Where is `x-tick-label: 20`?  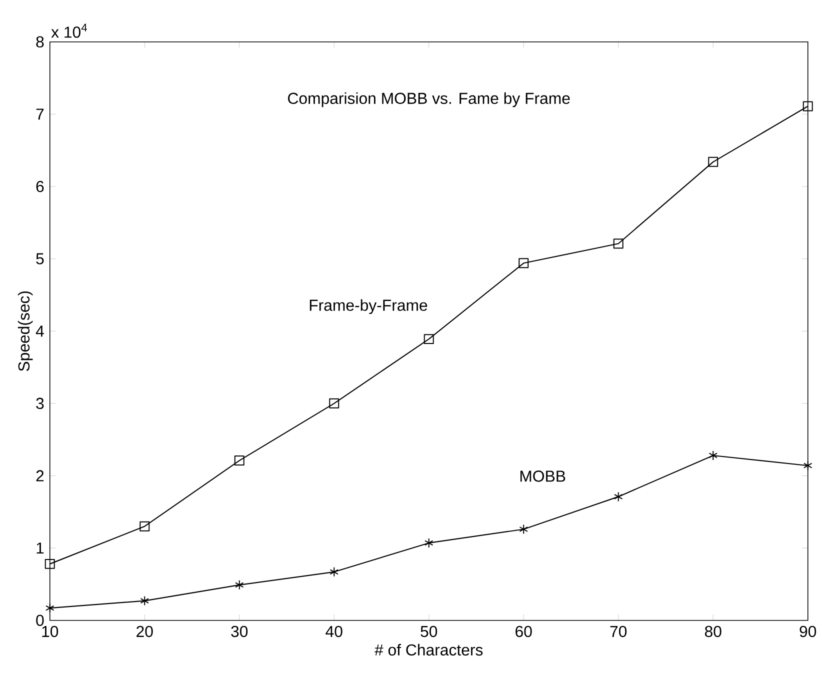 x-tick-label: 20 is located at coordinates (144, 632).